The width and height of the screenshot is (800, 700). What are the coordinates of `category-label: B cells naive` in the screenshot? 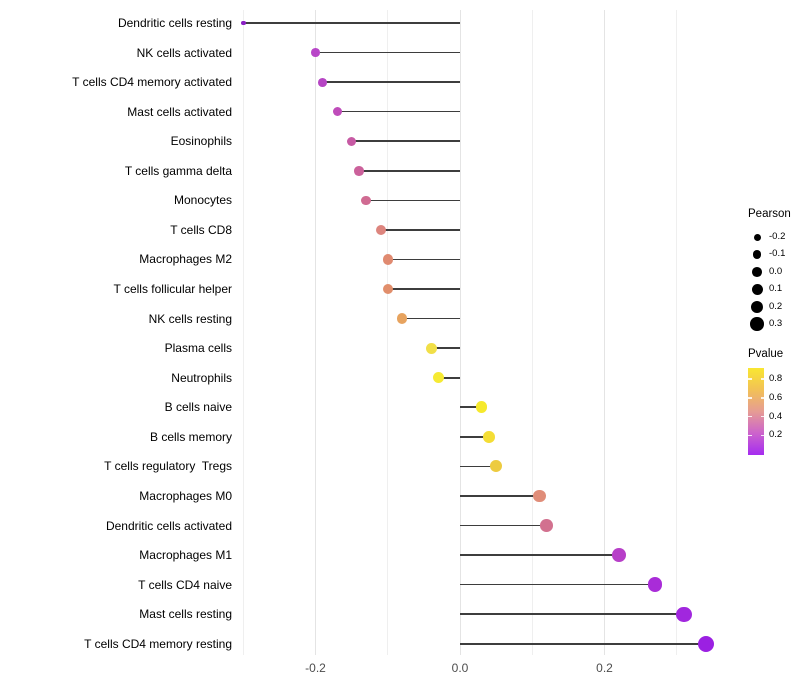 It's located at (198, 407).